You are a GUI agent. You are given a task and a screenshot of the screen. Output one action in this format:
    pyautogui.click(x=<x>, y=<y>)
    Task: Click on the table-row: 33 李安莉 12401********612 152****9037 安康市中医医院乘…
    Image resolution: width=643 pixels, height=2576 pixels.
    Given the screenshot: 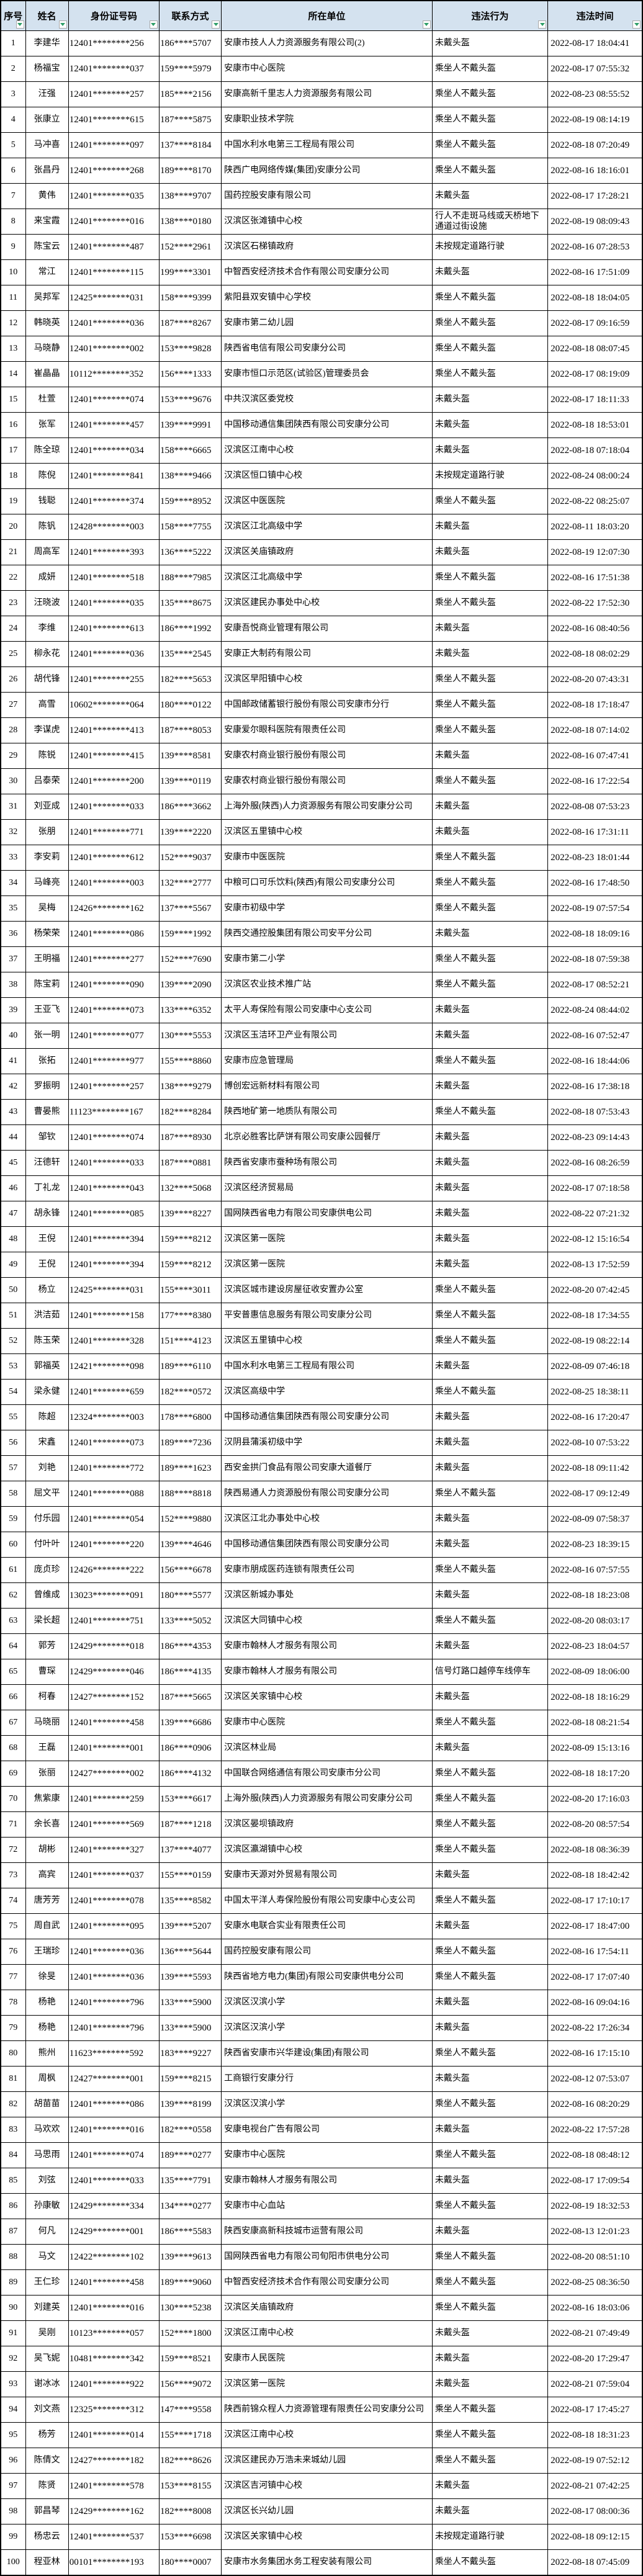 What is the action you would take?
    pyautogui.click(x=321, y=858)
    